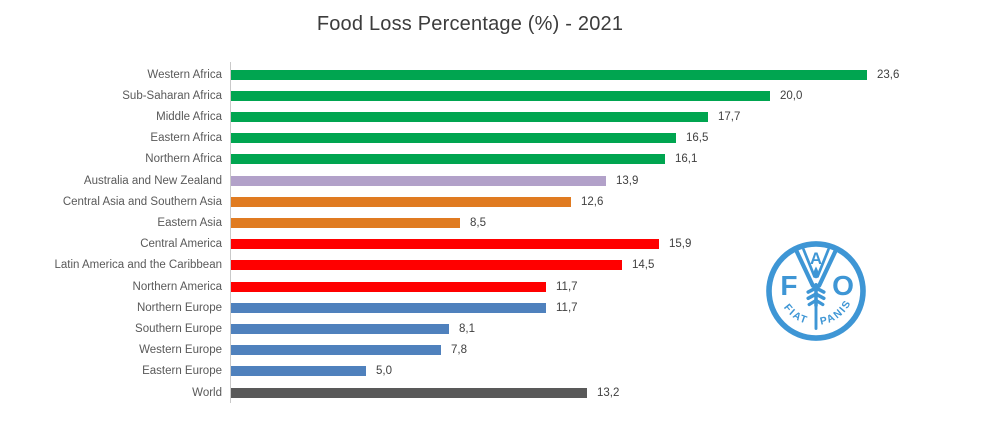  I want to click on droplet-icon, so click(816, 272).